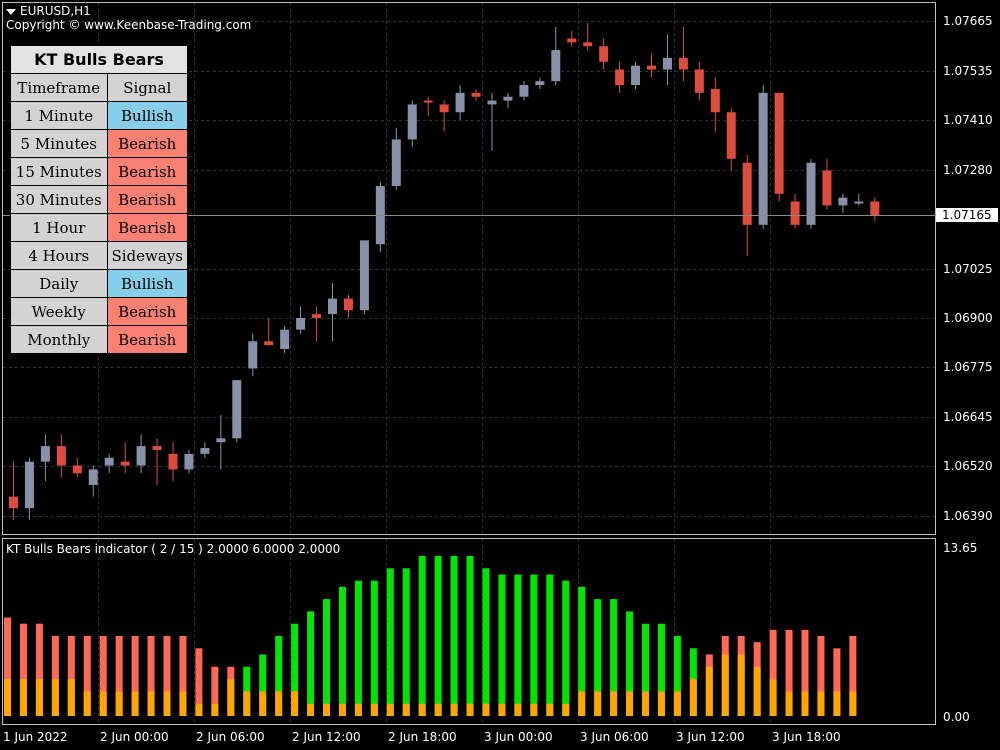 This screenshot has width=1000, height=750. Describe the element at coordinates (614, 737) in the screenshot. I see `time-tick-label: 3 Jun 06:00` at that location.